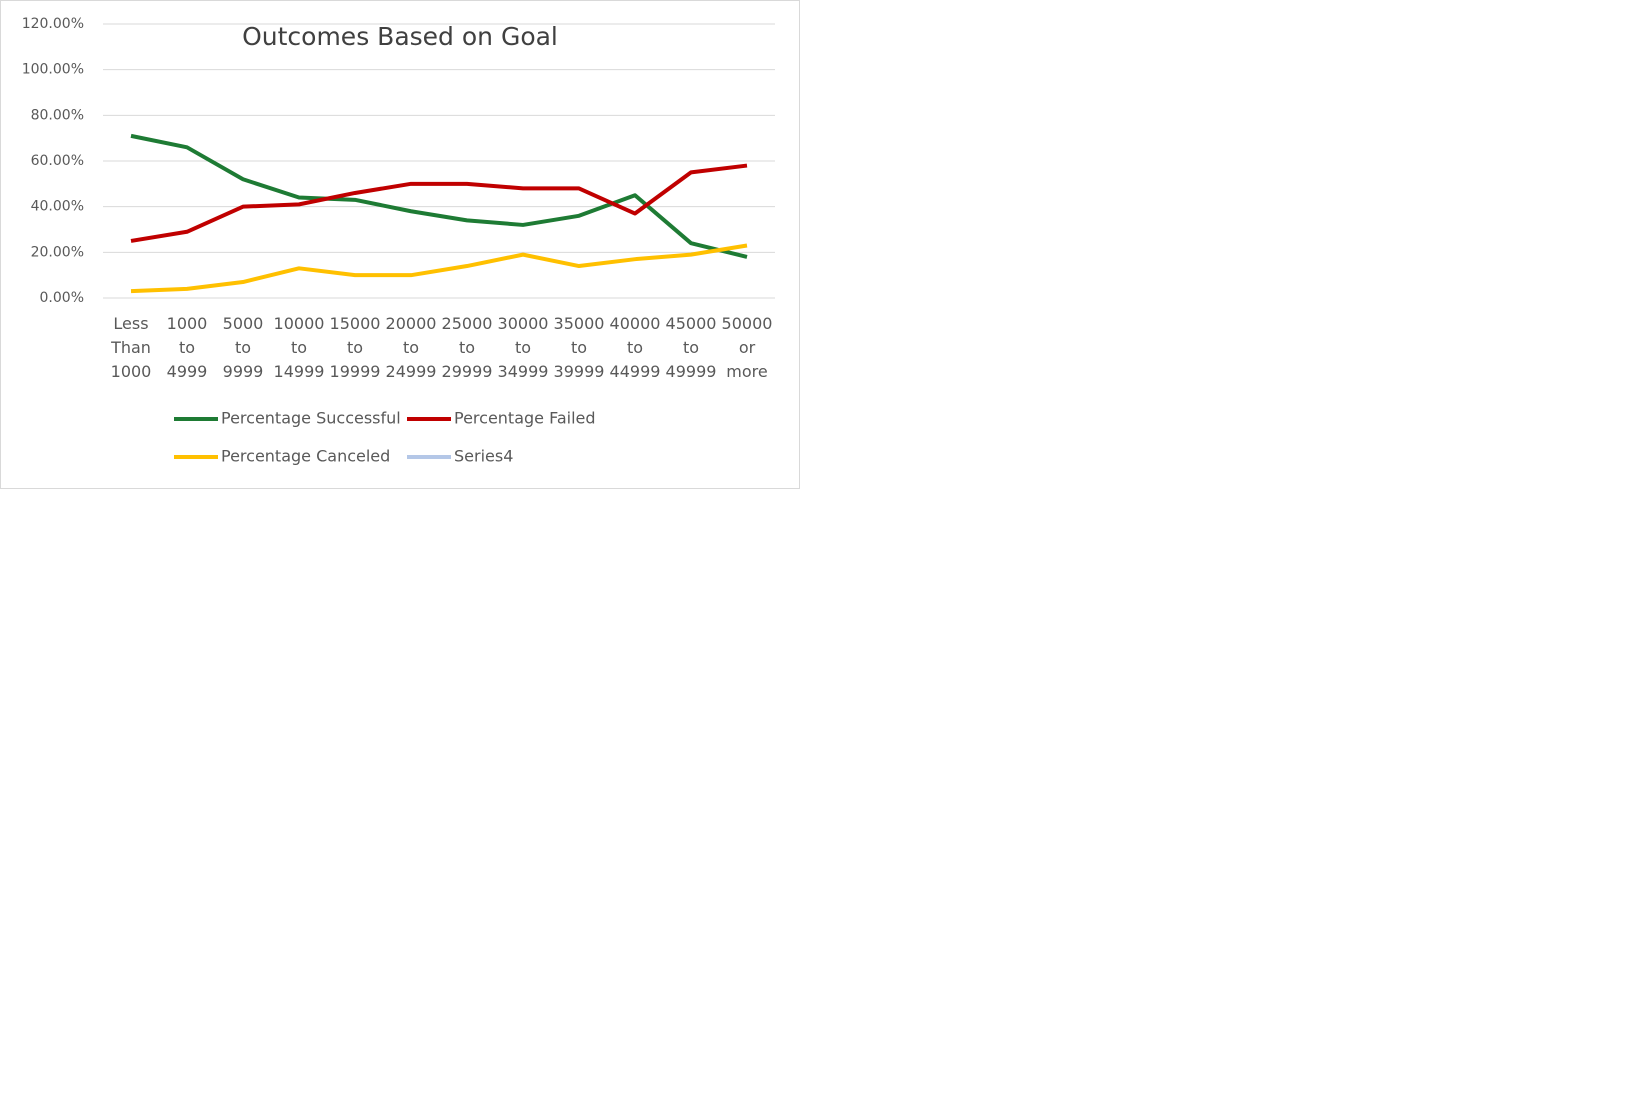 This screenshot has width=1641, height=1094. I want to click on y-tick-label: 60.00%, so click(57, 161).